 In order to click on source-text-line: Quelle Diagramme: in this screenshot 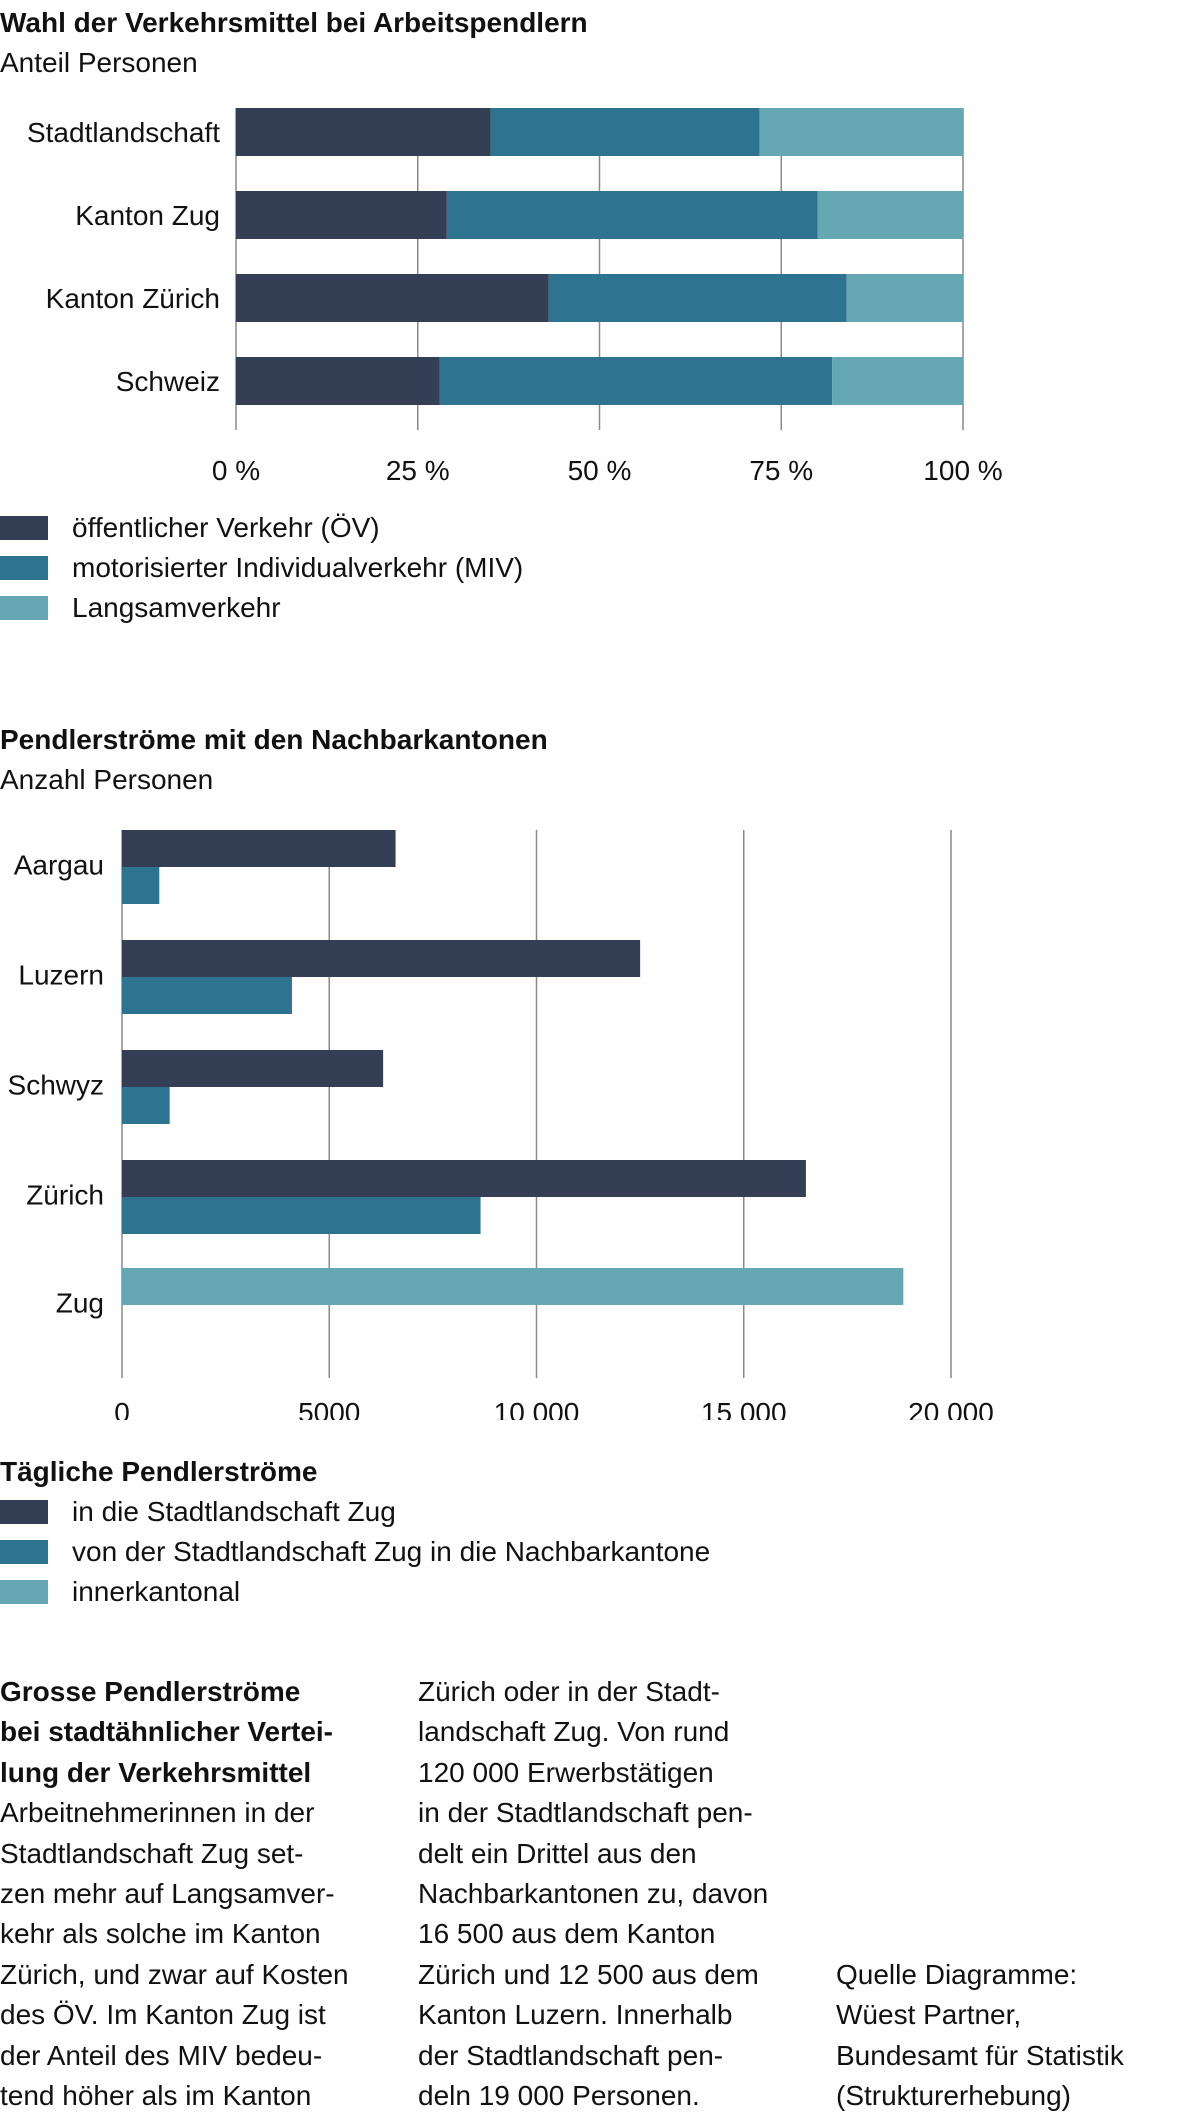, I will do `click(957, 1974)`.